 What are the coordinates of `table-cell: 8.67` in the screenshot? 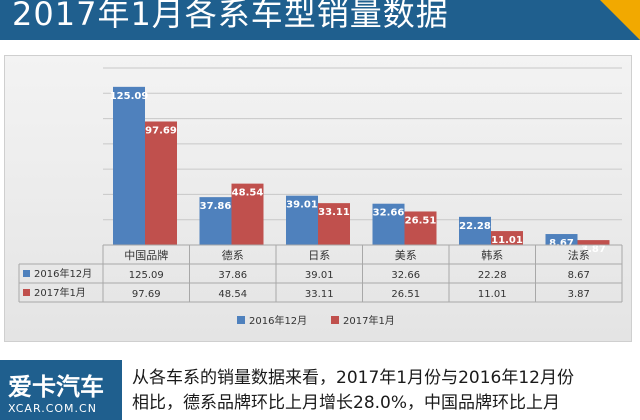 It's located at (579, 275).